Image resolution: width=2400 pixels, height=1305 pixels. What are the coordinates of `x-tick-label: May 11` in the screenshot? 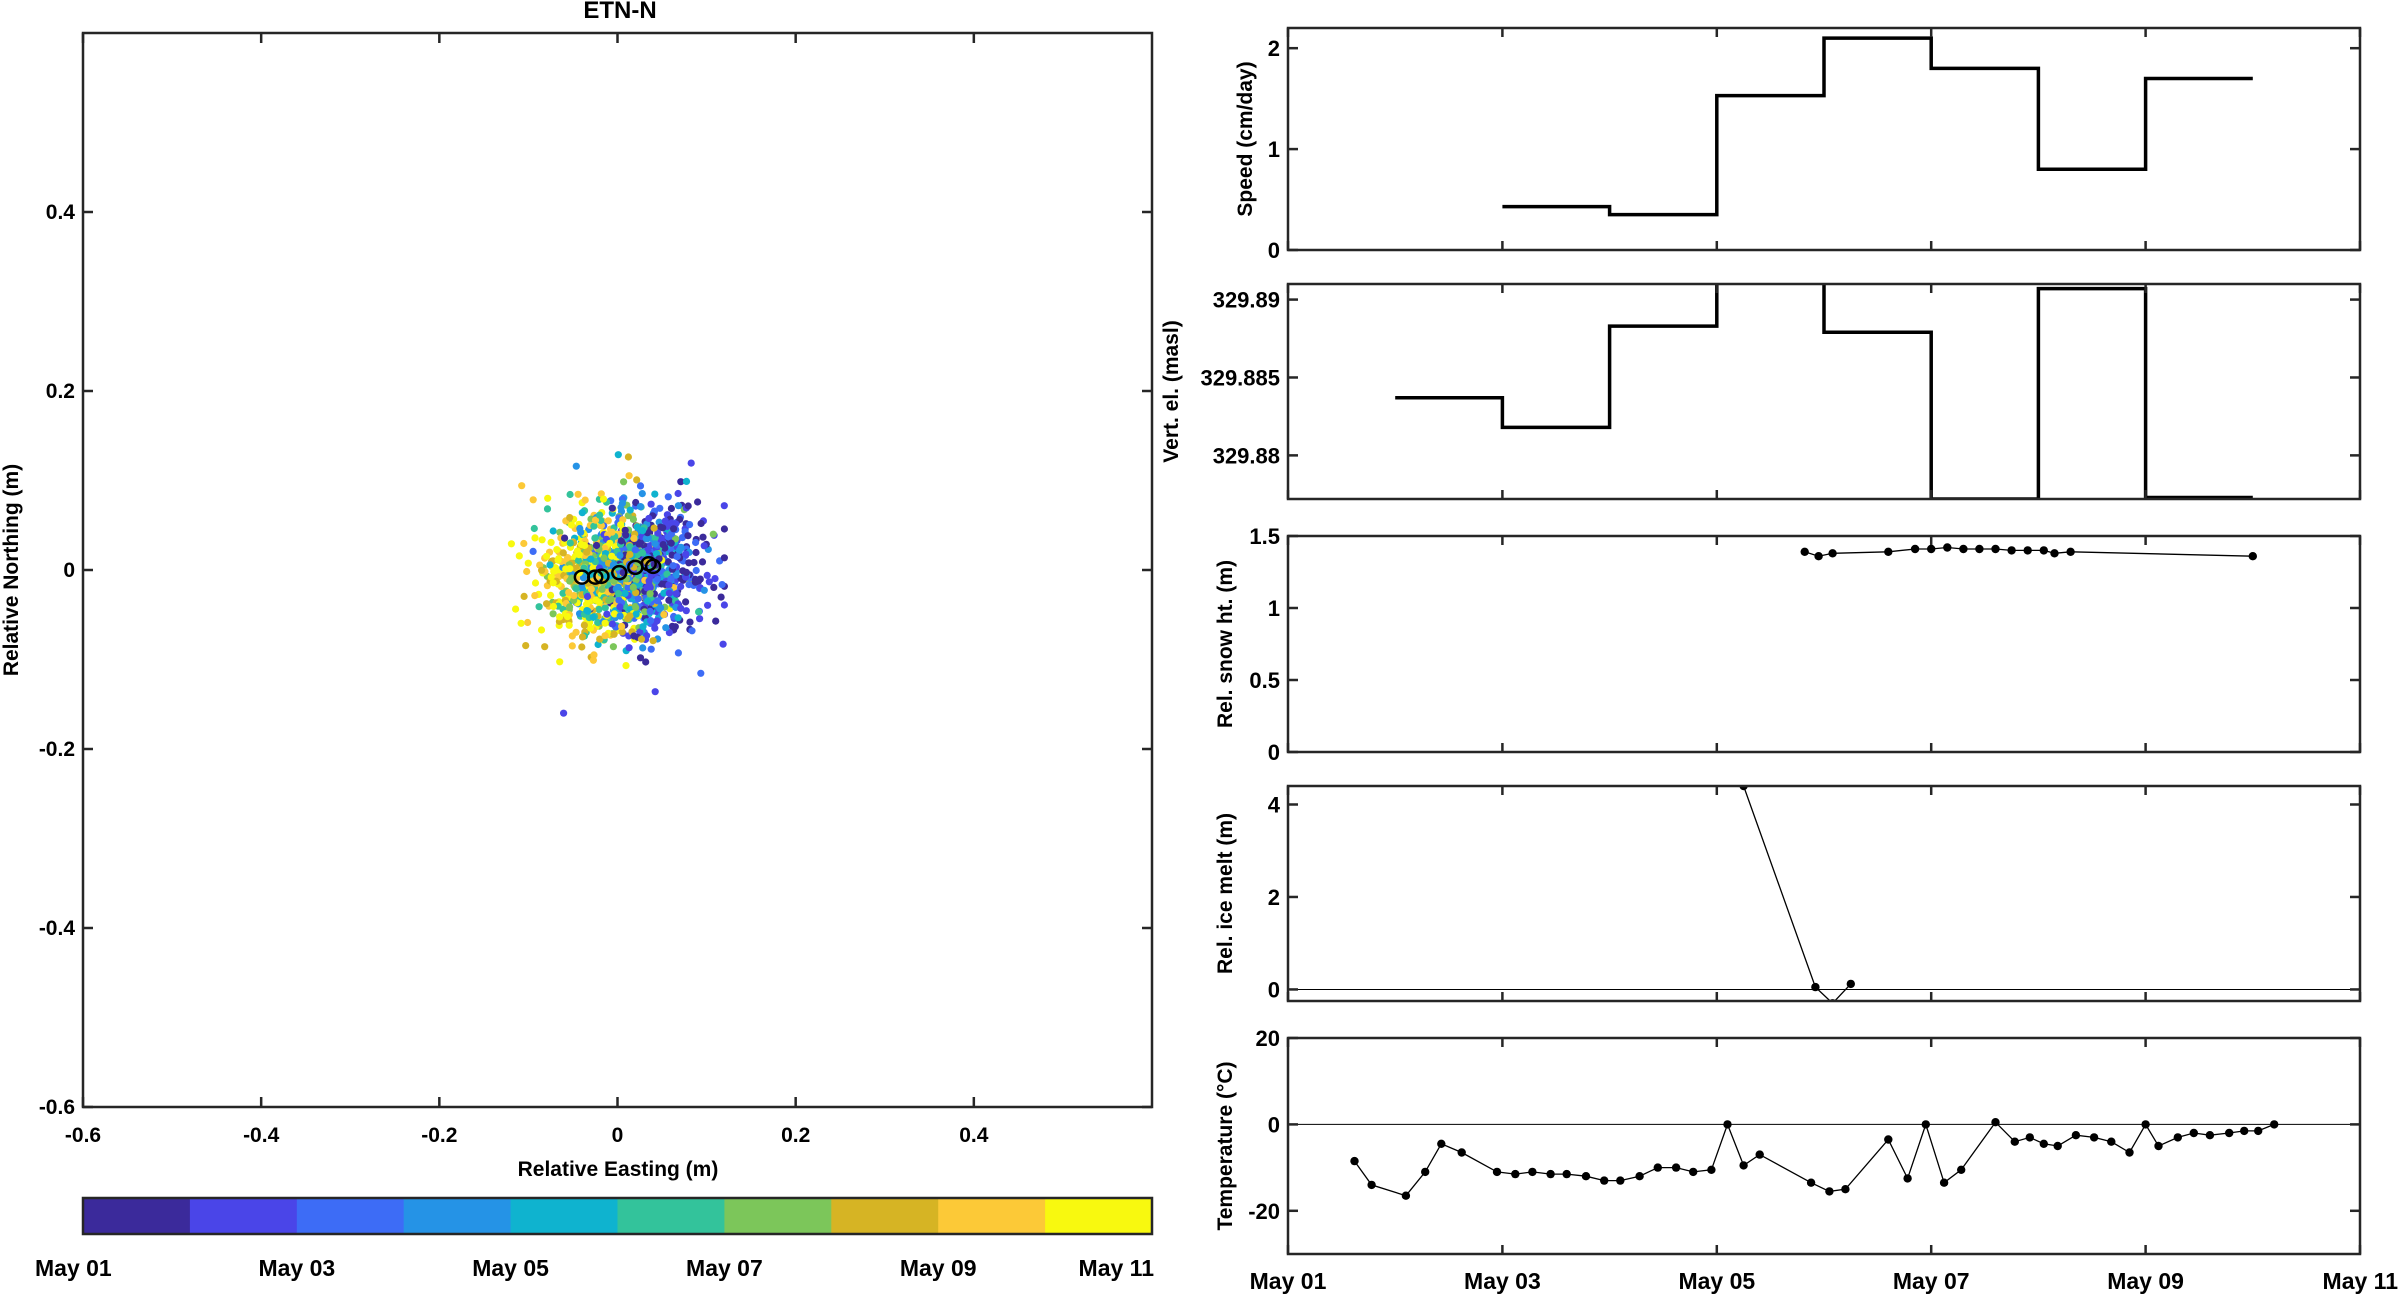 It's located at (2361, 1281).